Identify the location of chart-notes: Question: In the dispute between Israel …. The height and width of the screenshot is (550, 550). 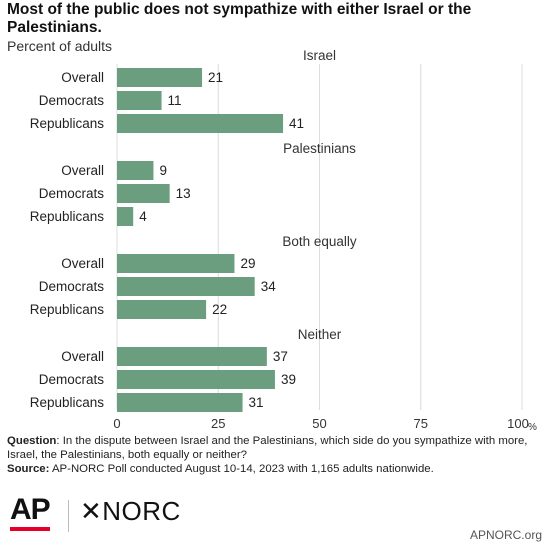
(276, 455).